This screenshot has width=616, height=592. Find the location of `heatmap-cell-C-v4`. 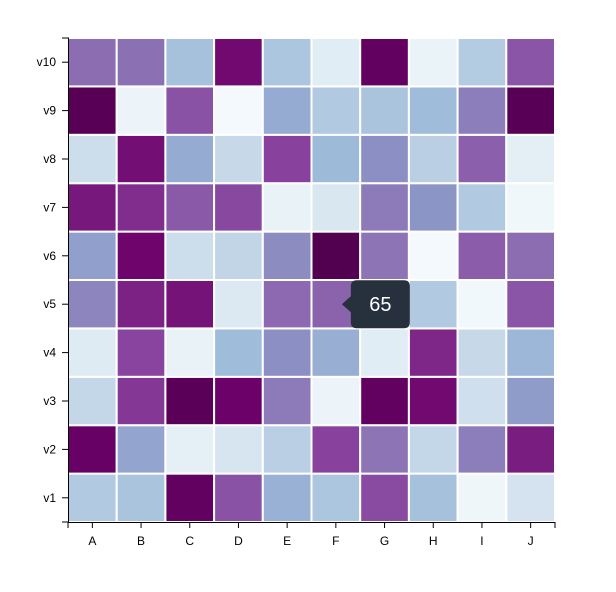

heatmap-cell-C-v4 is located at coordinates (190, 352).